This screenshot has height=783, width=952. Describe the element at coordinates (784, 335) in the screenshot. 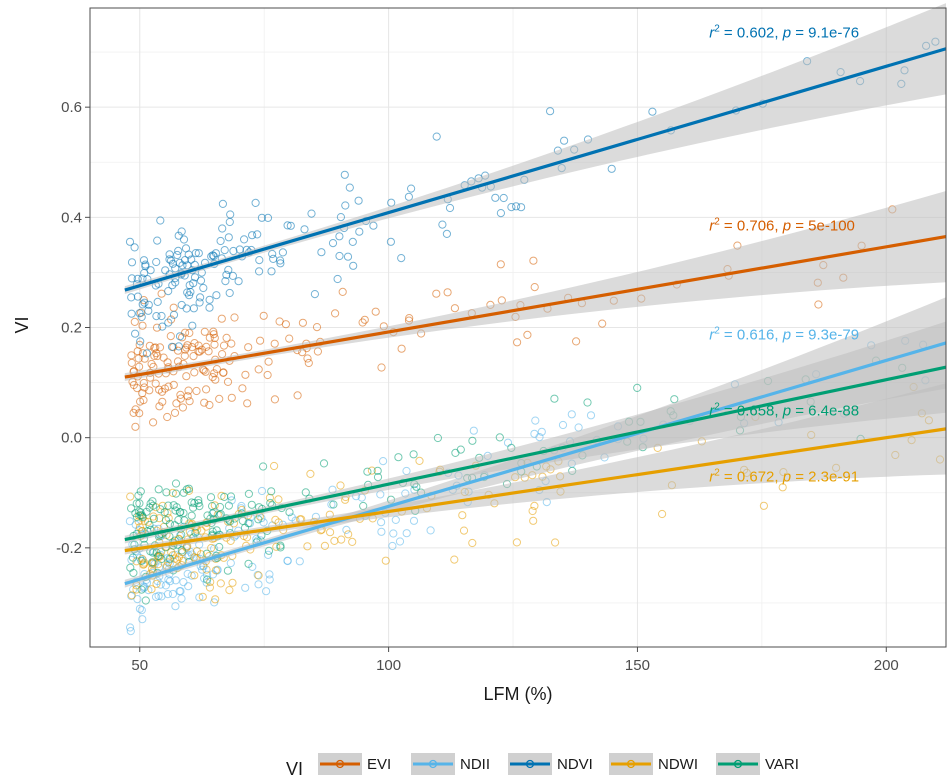

I see `annotation-ndii: r2 = 0.616, p = 9.3e-79` at that location.